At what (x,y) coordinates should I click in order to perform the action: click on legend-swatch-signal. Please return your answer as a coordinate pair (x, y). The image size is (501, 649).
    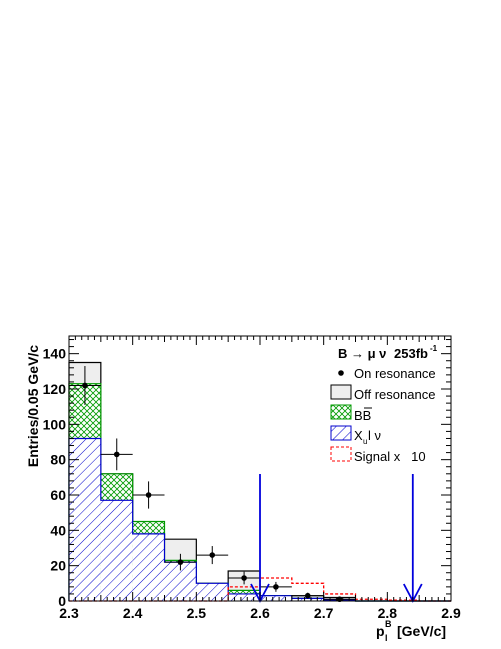
    Looking at the image, I should click on (341, 454).